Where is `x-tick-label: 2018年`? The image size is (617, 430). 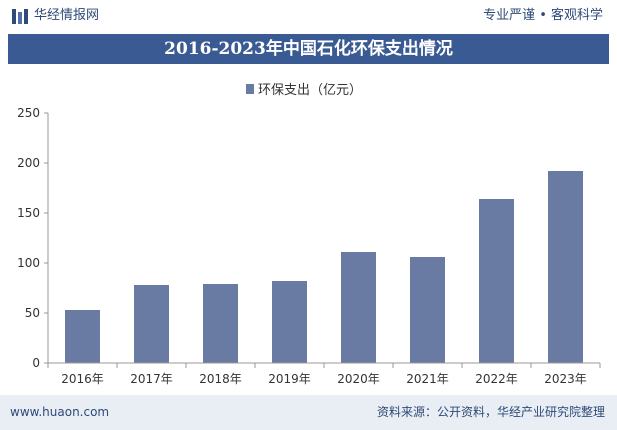 x-tick-label: 2018年 is located at coordinates (220, 379).